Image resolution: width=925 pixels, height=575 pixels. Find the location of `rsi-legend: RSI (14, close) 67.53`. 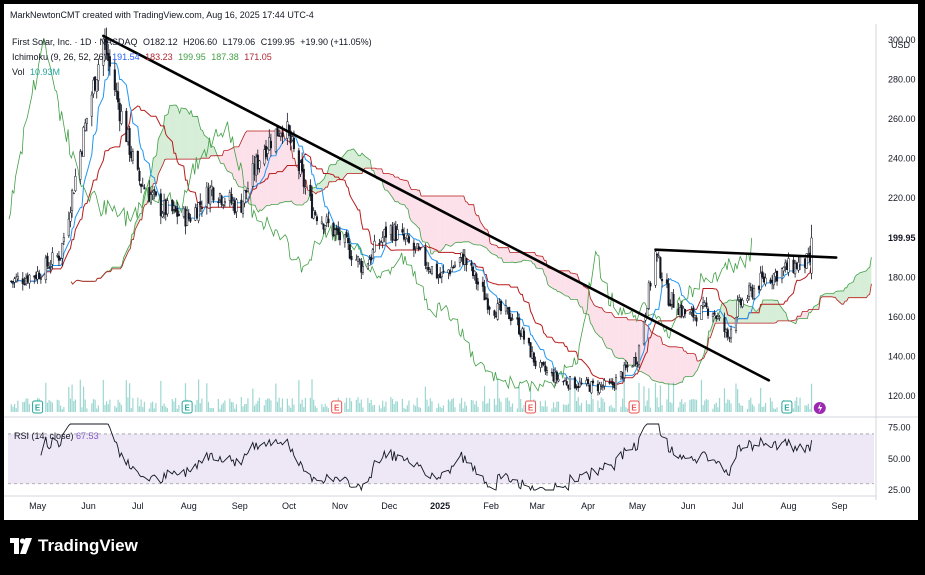

rsi-legend: RSI (14, close) 67.53 is located at coordinates (56, 436).